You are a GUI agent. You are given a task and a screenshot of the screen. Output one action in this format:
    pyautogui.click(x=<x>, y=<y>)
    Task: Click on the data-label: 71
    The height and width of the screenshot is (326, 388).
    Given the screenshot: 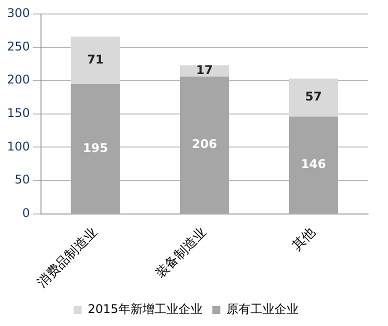 What is the action you would take?
    pyautogui.click(x=95, y=59)
    